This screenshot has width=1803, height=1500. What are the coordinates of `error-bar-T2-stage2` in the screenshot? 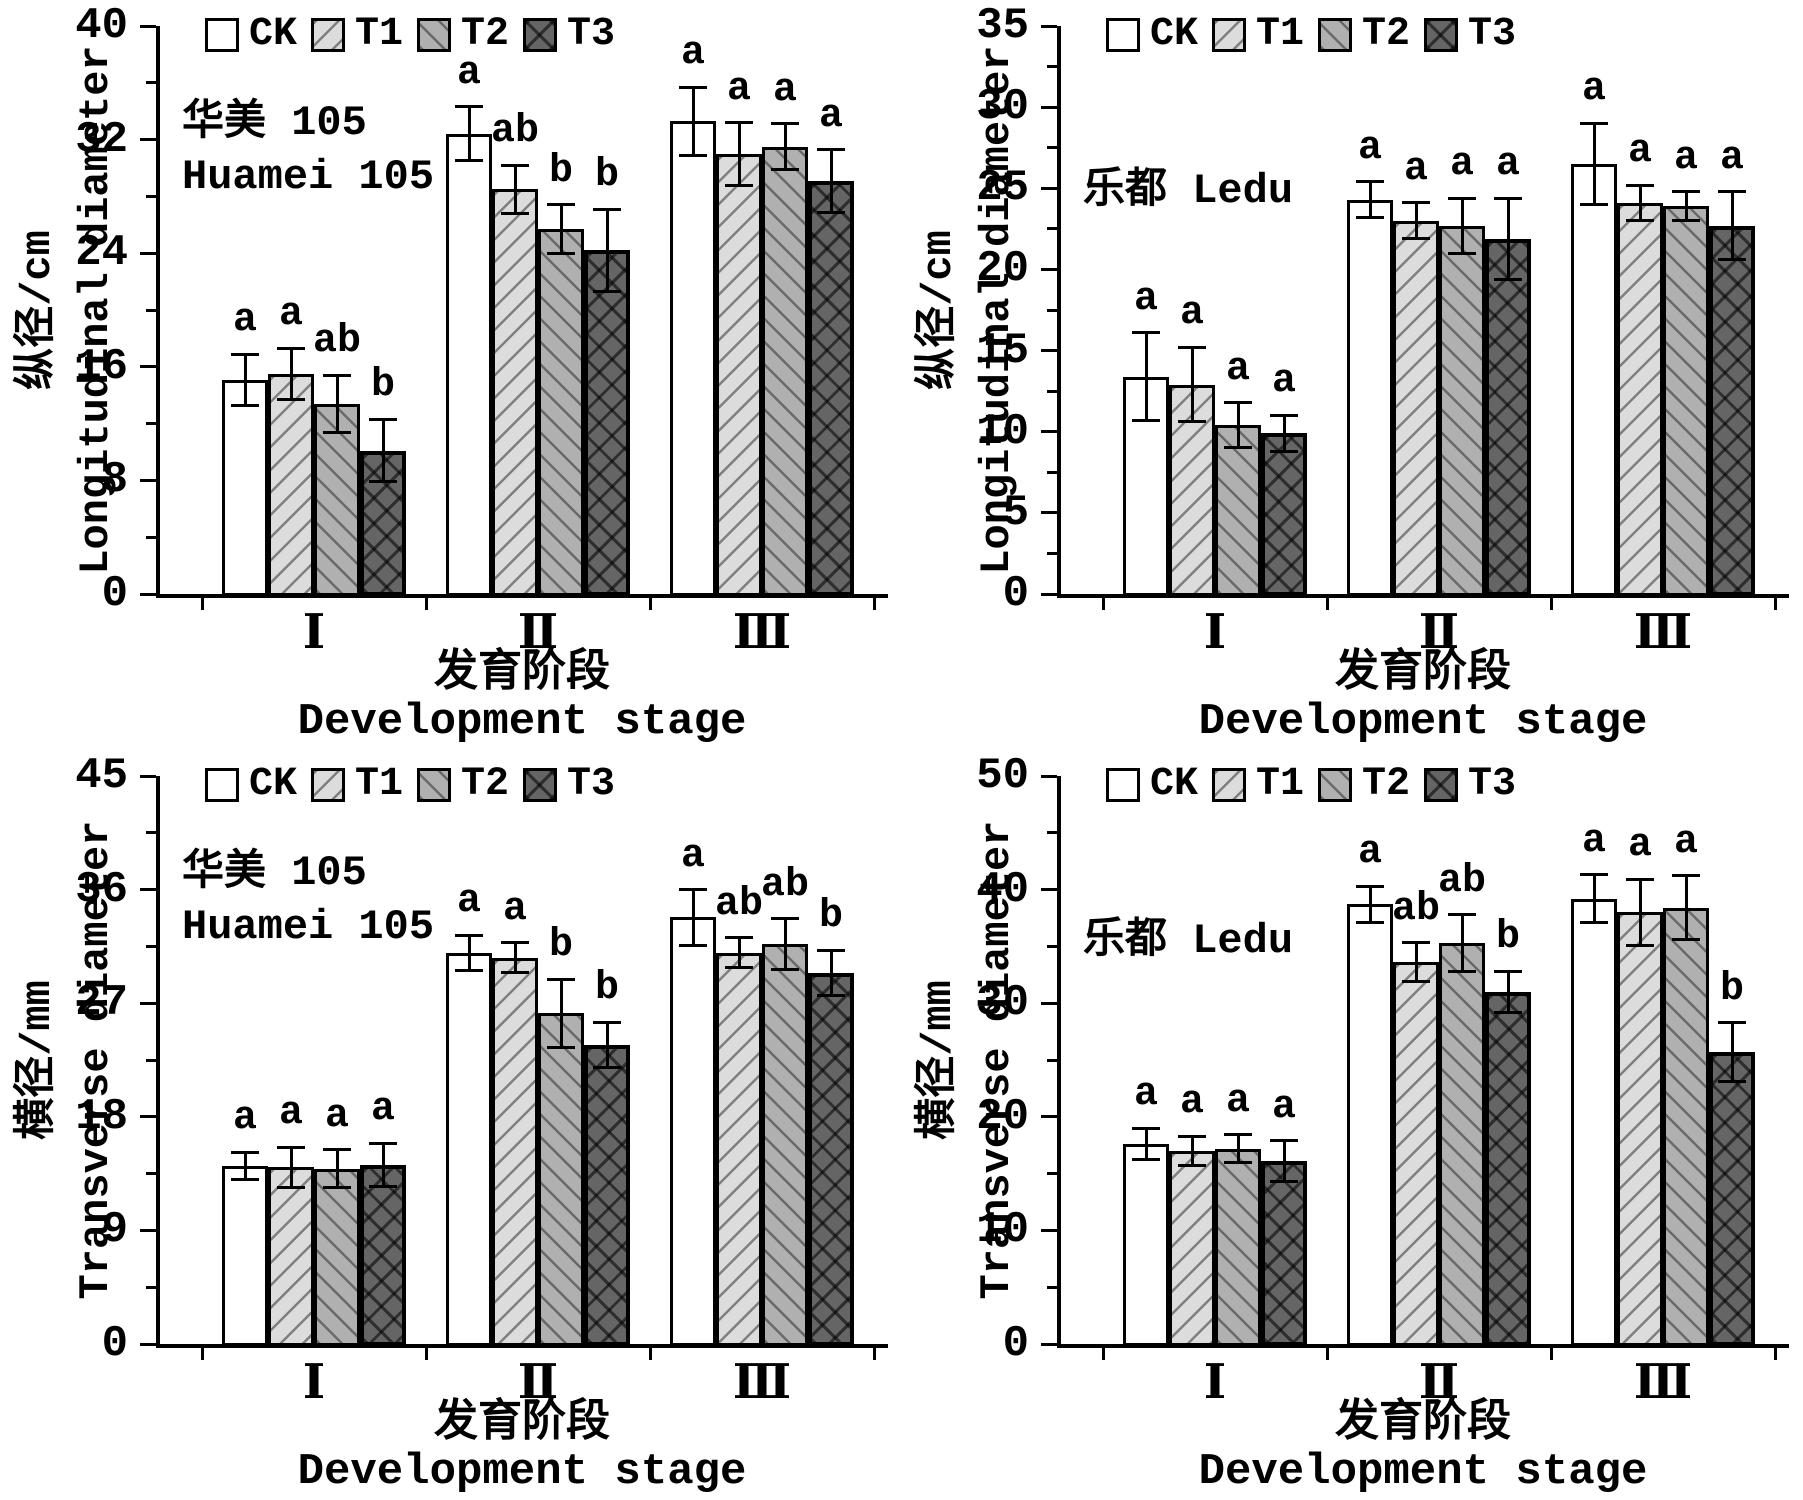 It's located at (1462, 226).